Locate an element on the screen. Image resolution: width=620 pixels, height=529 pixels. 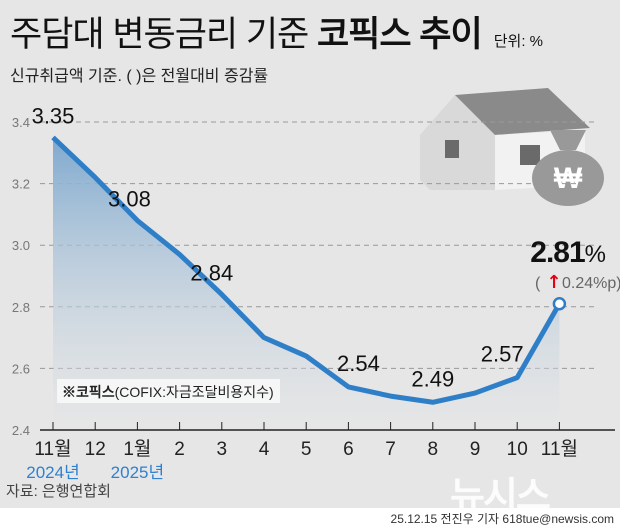
money-bag-icon: ₩ is located at coordinates (568, 168).